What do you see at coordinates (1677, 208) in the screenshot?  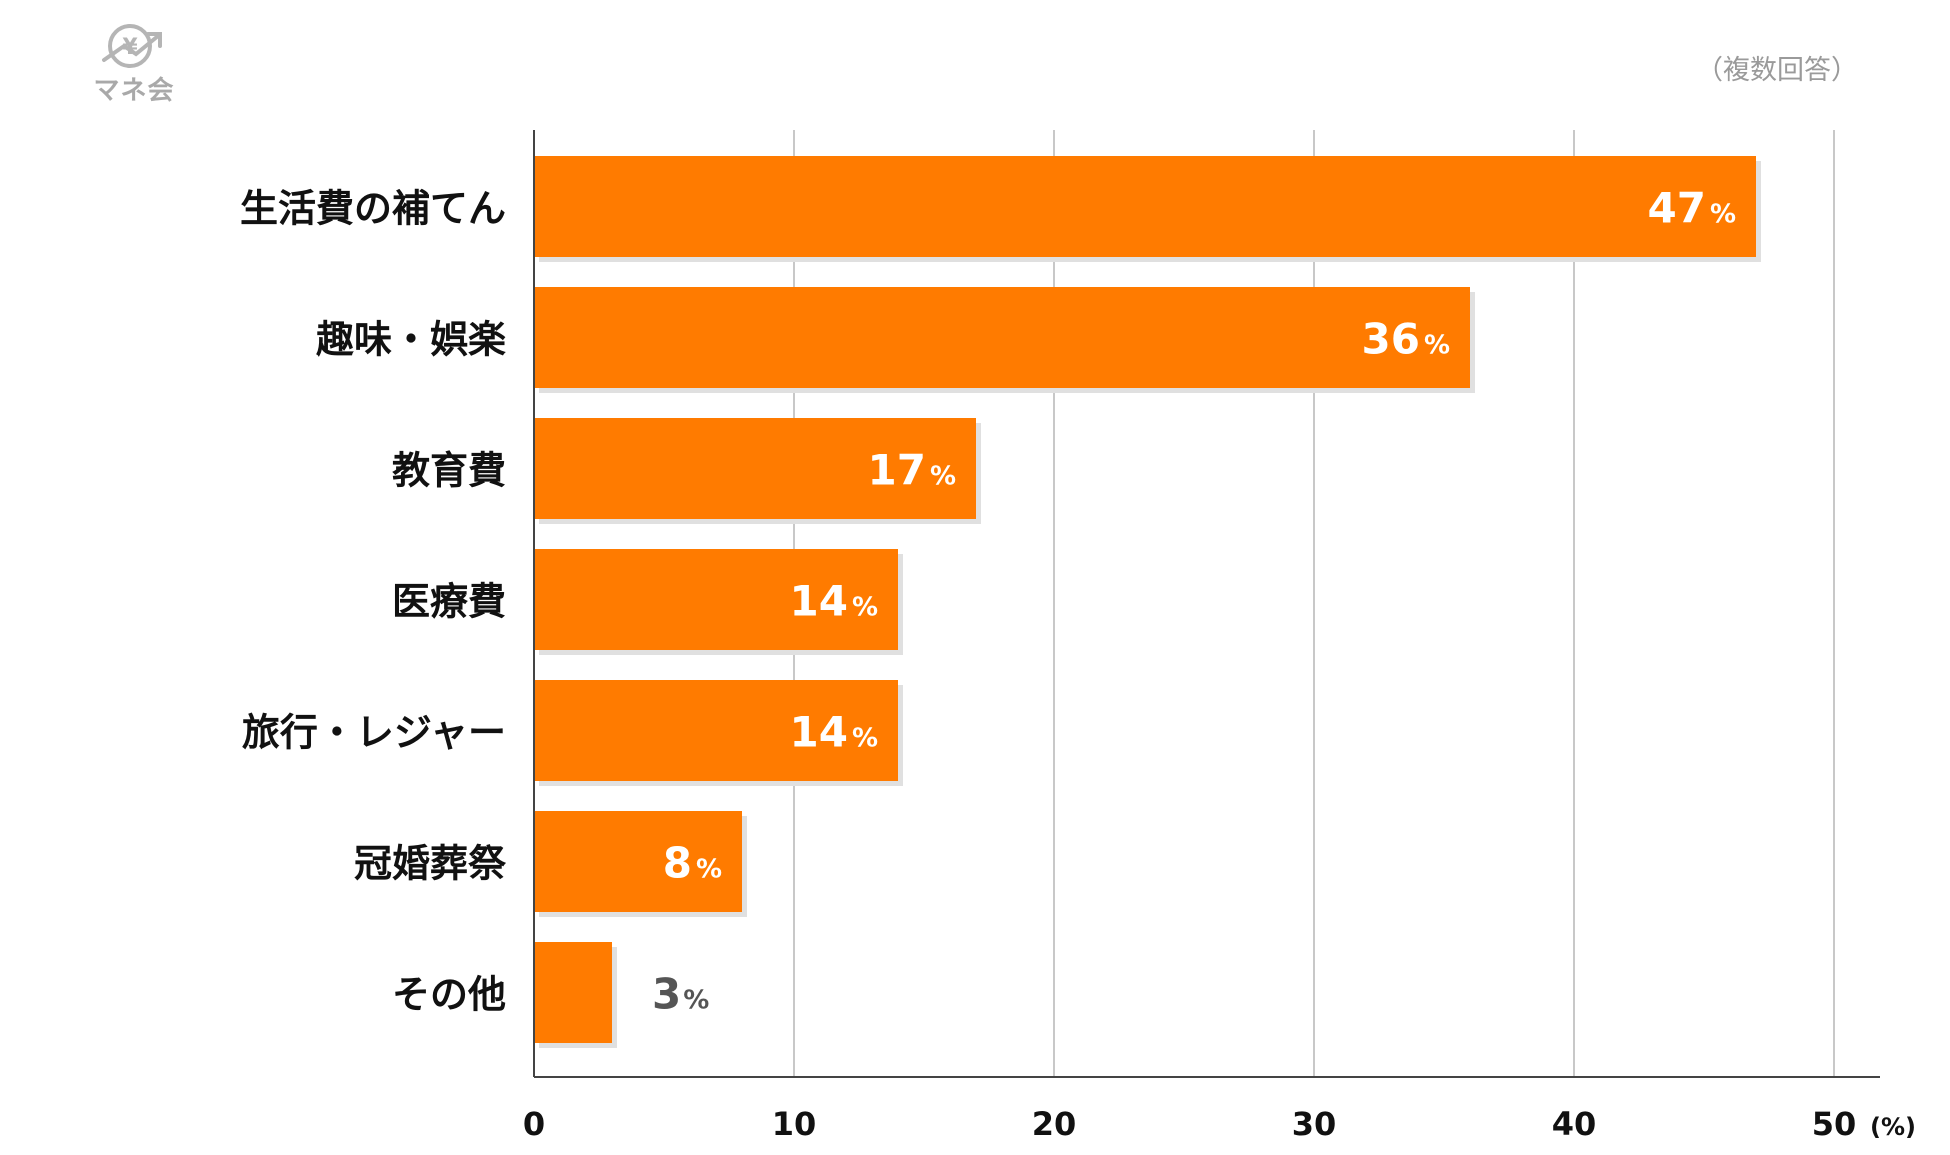 I see `data-label: 47` at bounding box center [1677, 208].